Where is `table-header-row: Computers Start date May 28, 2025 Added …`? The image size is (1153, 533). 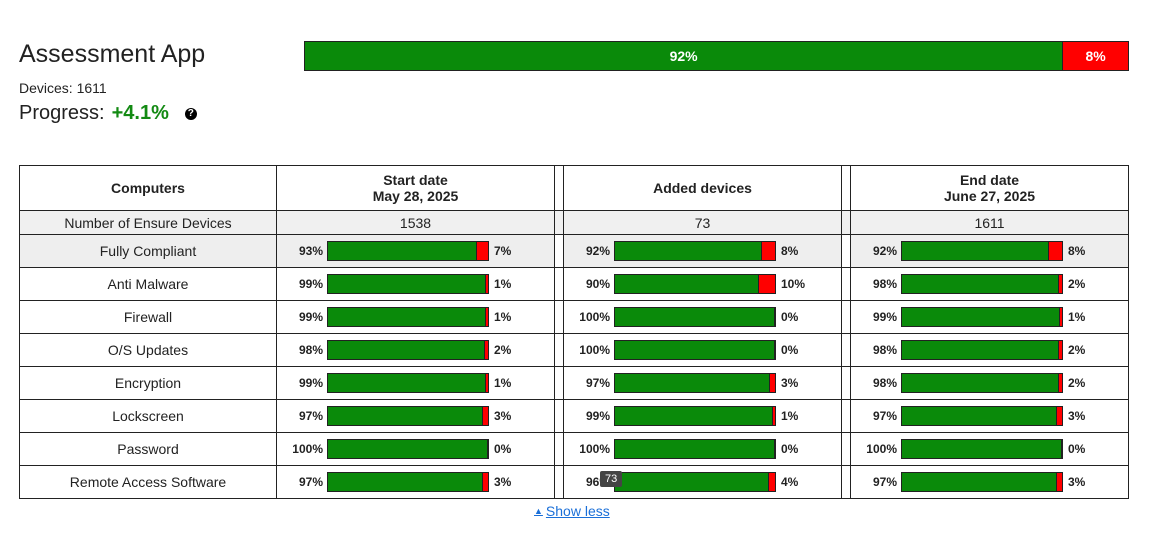
table-header-row: Computers Start date May 28, 2025 Added … is located at coordinates (574, 188).